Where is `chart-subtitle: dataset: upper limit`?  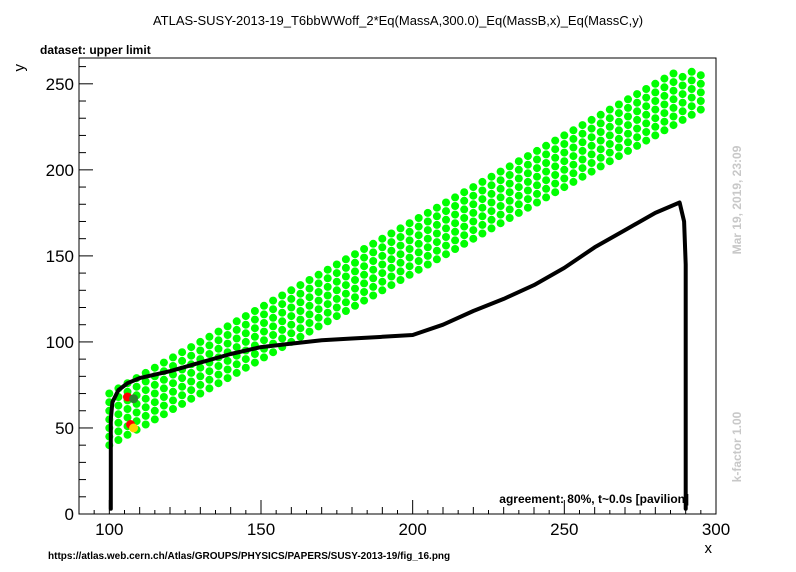 chart-subtitle: dataset: upper limit is located at coordinates (95, 50).